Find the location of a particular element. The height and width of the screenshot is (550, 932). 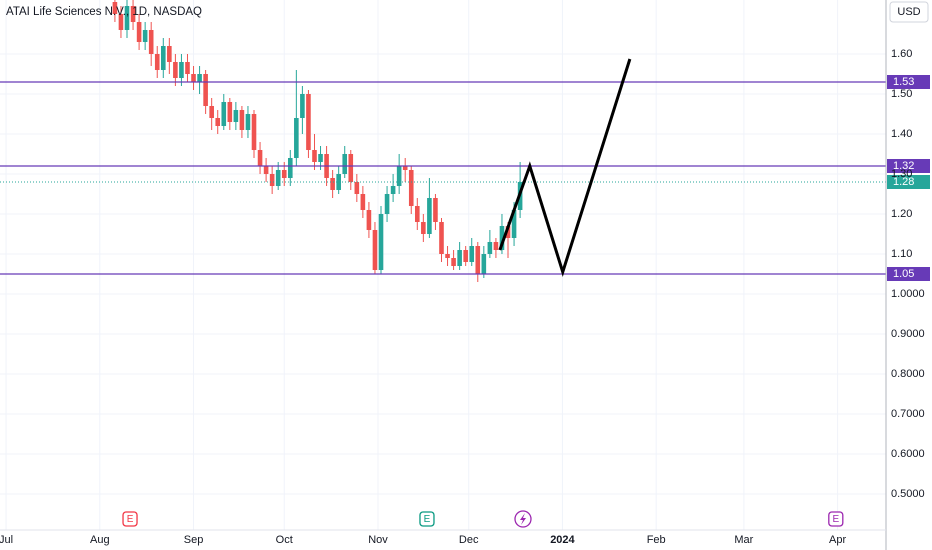

currency: USD is located at coordinates (908, 12).